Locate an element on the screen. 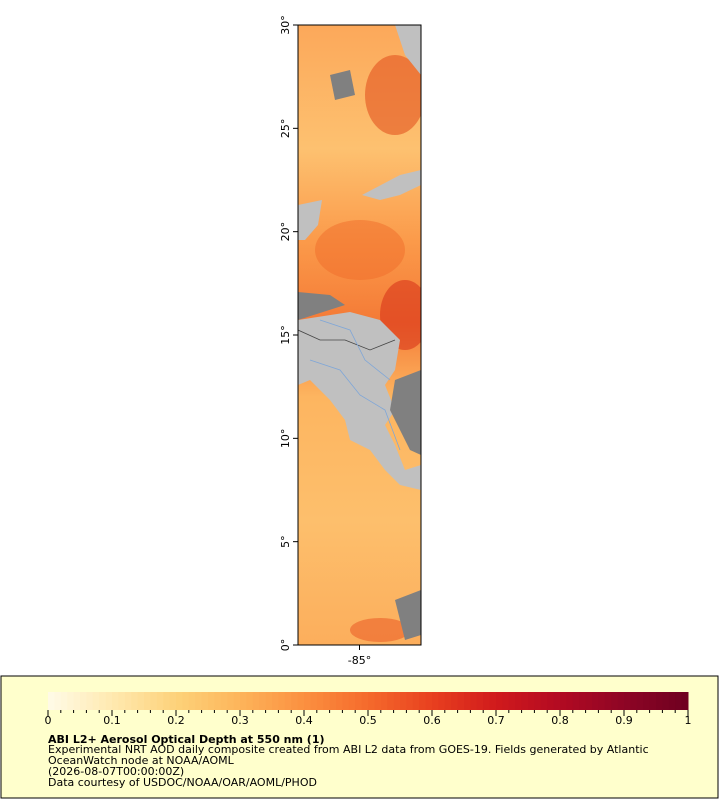  colorbar-tick-label: 1 is located at coordinates (688, 720).